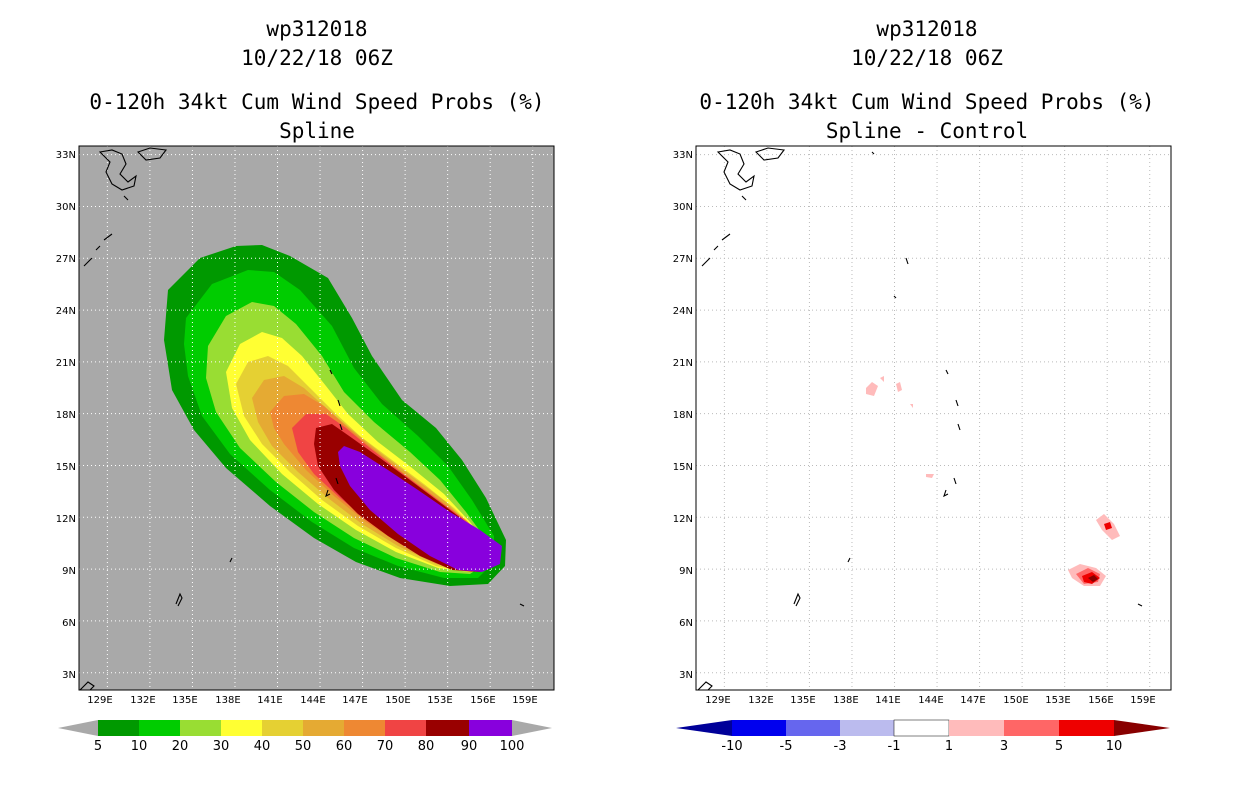 Image resolution: width=1236 pixels, height=800 pixels. Describe the element at coordinates (724, 231) in the screenshot. I see `right-coast-ryukyu` at that location.